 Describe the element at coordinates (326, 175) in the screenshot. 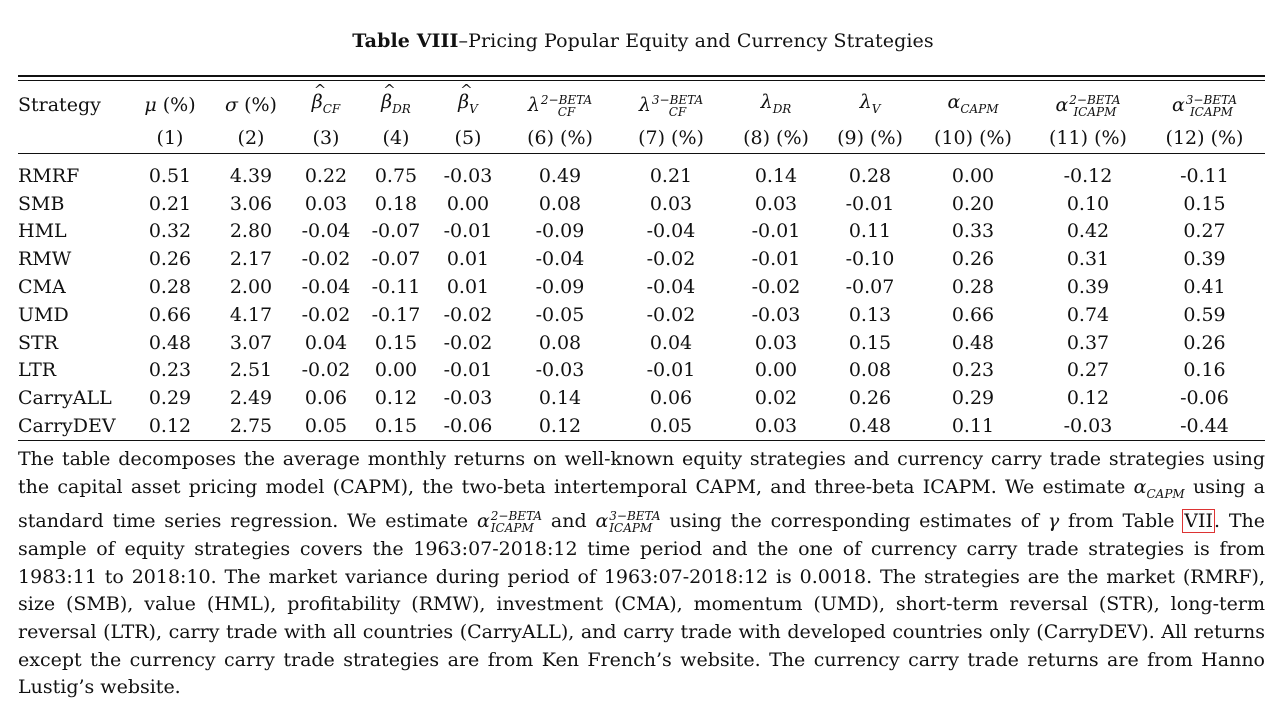

I see `value-cell: 0.22` at that location.